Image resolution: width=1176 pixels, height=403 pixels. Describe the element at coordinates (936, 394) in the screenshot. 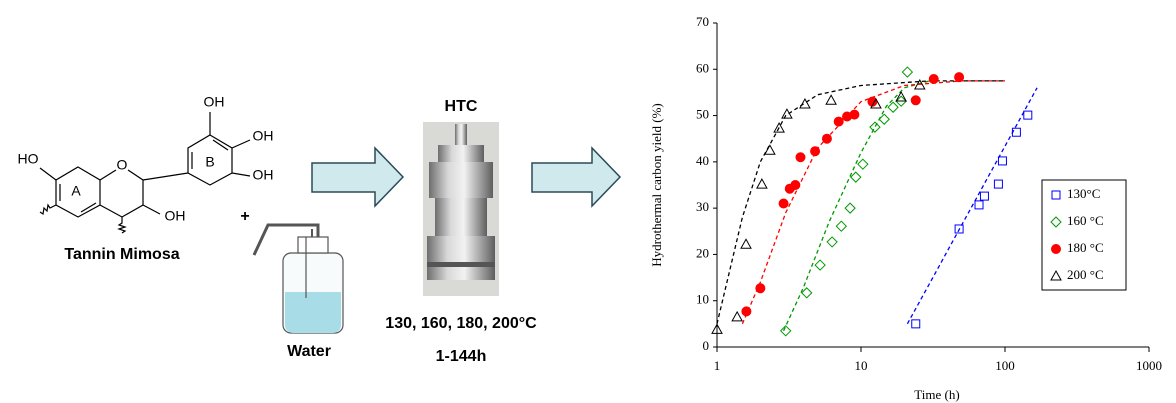

I see `x-axis-title: Time (h)` at that location.